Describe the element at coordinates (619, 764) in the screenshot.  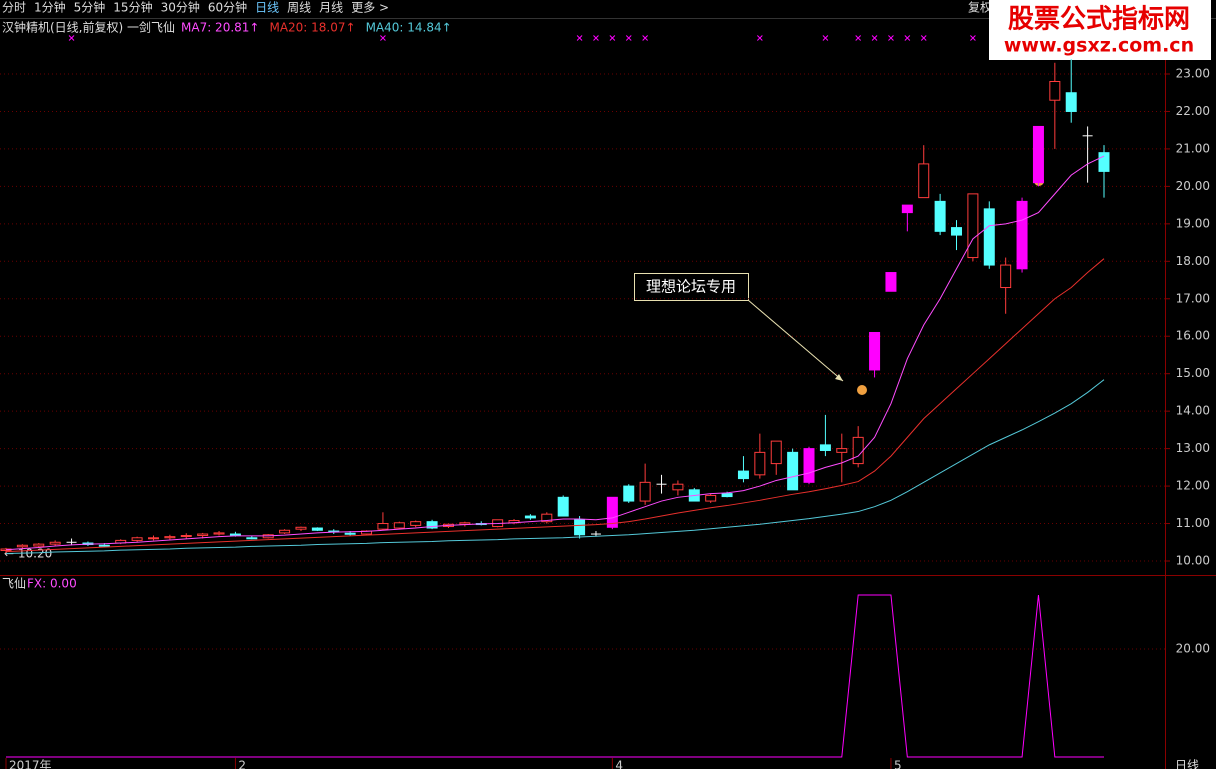
I see `x-tick-label: 4` at that location.